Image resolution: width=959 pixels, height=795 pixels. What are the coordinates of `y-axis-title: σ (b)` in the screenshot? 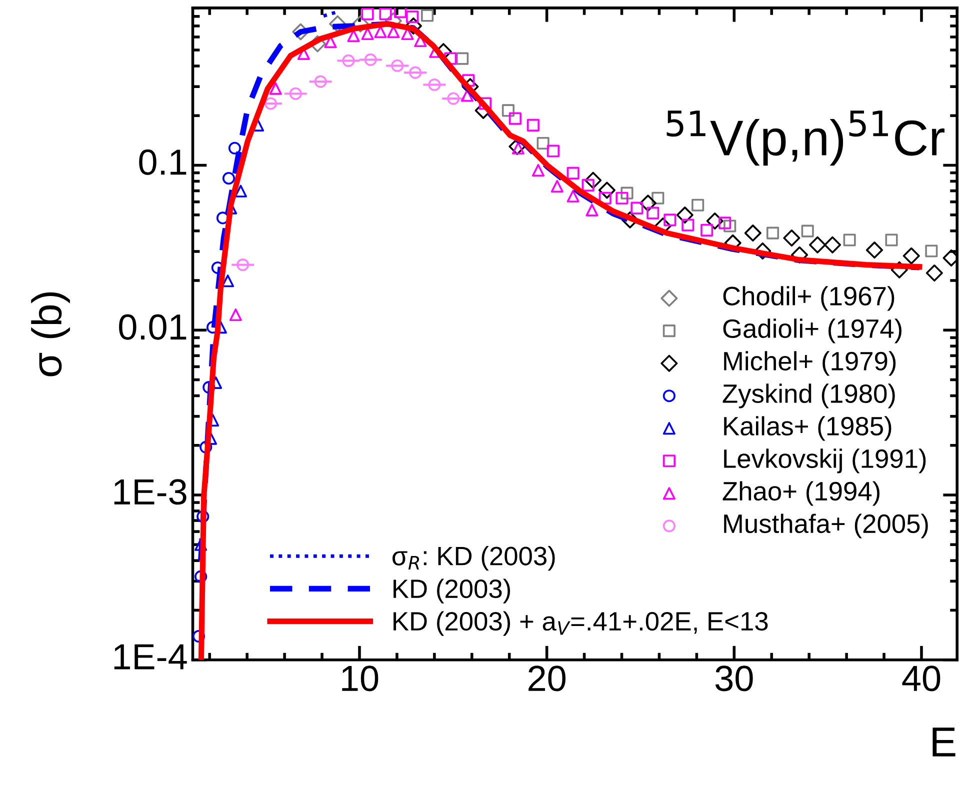 It's located at (50, 334).